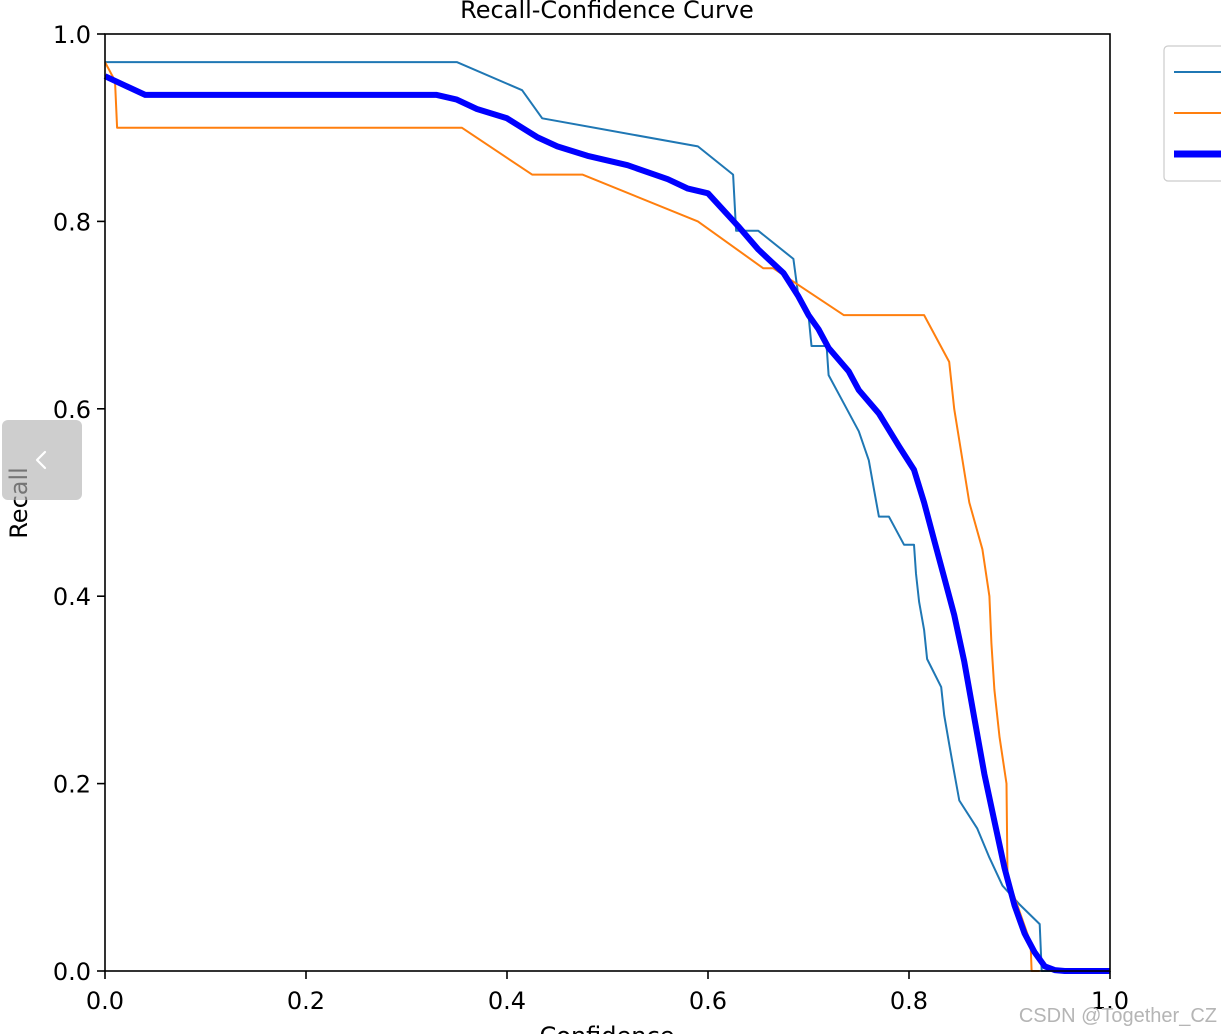 This screenshot has width=1221, height=1034. I want to click on chart-title: Recall-Confidence Curve, so click(607, 12).